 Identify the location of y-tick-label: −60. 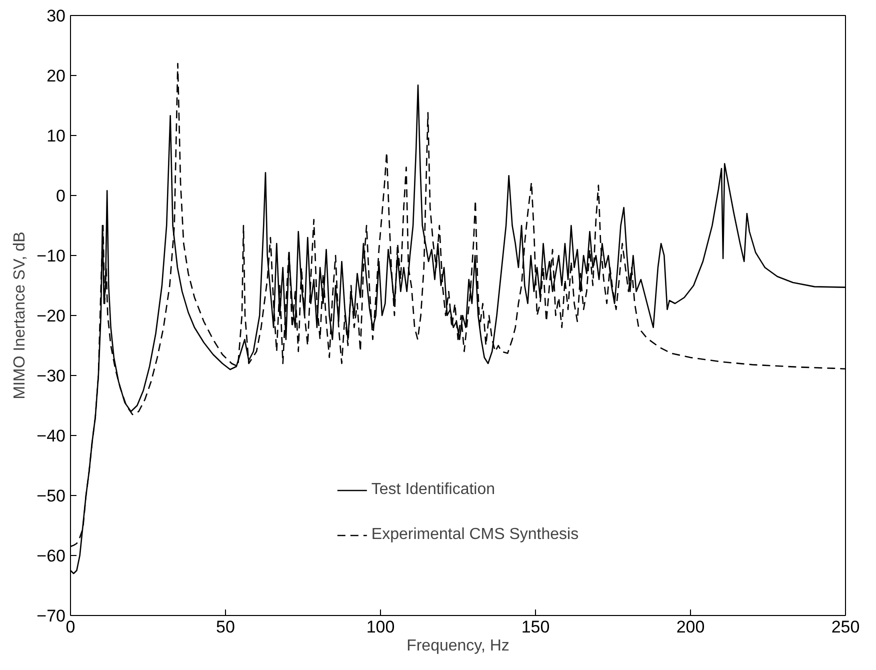
(51, 556).